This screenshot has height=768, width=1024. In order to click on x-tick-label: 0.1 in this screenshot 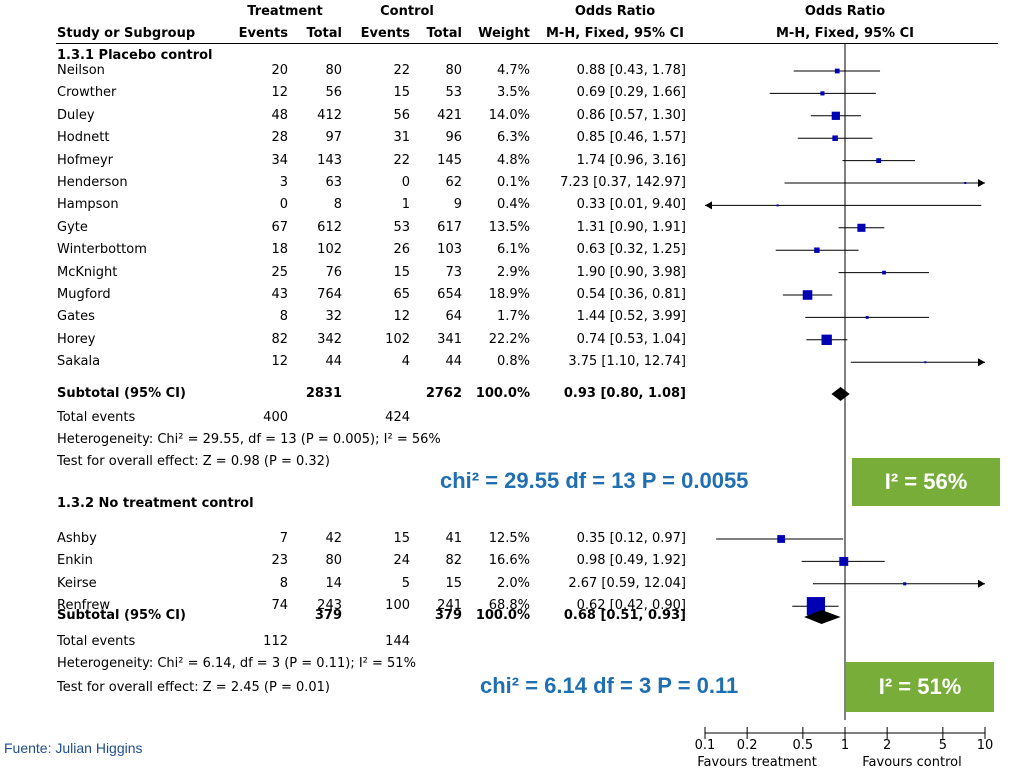, I will do `click(705, 745)`.